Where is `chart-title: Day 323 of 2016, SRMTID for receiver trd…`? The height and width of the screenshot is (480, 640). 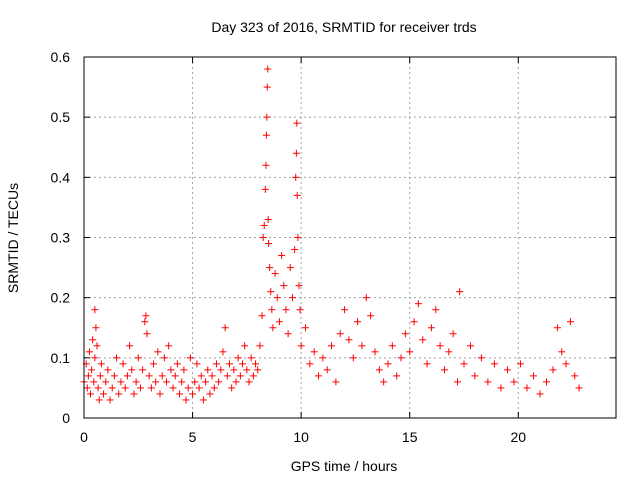
chart-title: Day 323 of 2016, SRMTID for receiver trd… is located at coordinates (343, 27).